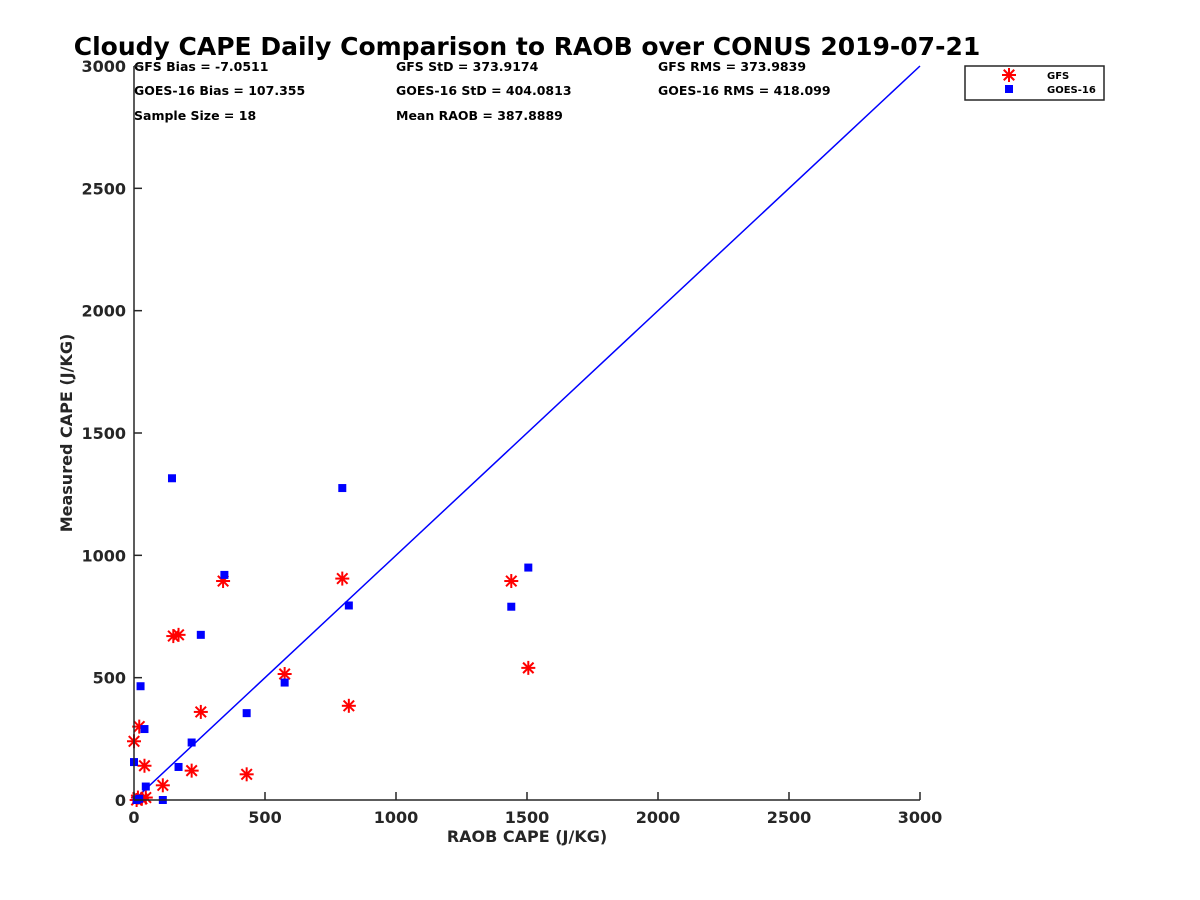 This screenshot has height=900, width=1200. I want to click on y-tick-label: 2500, so click(103, 188).